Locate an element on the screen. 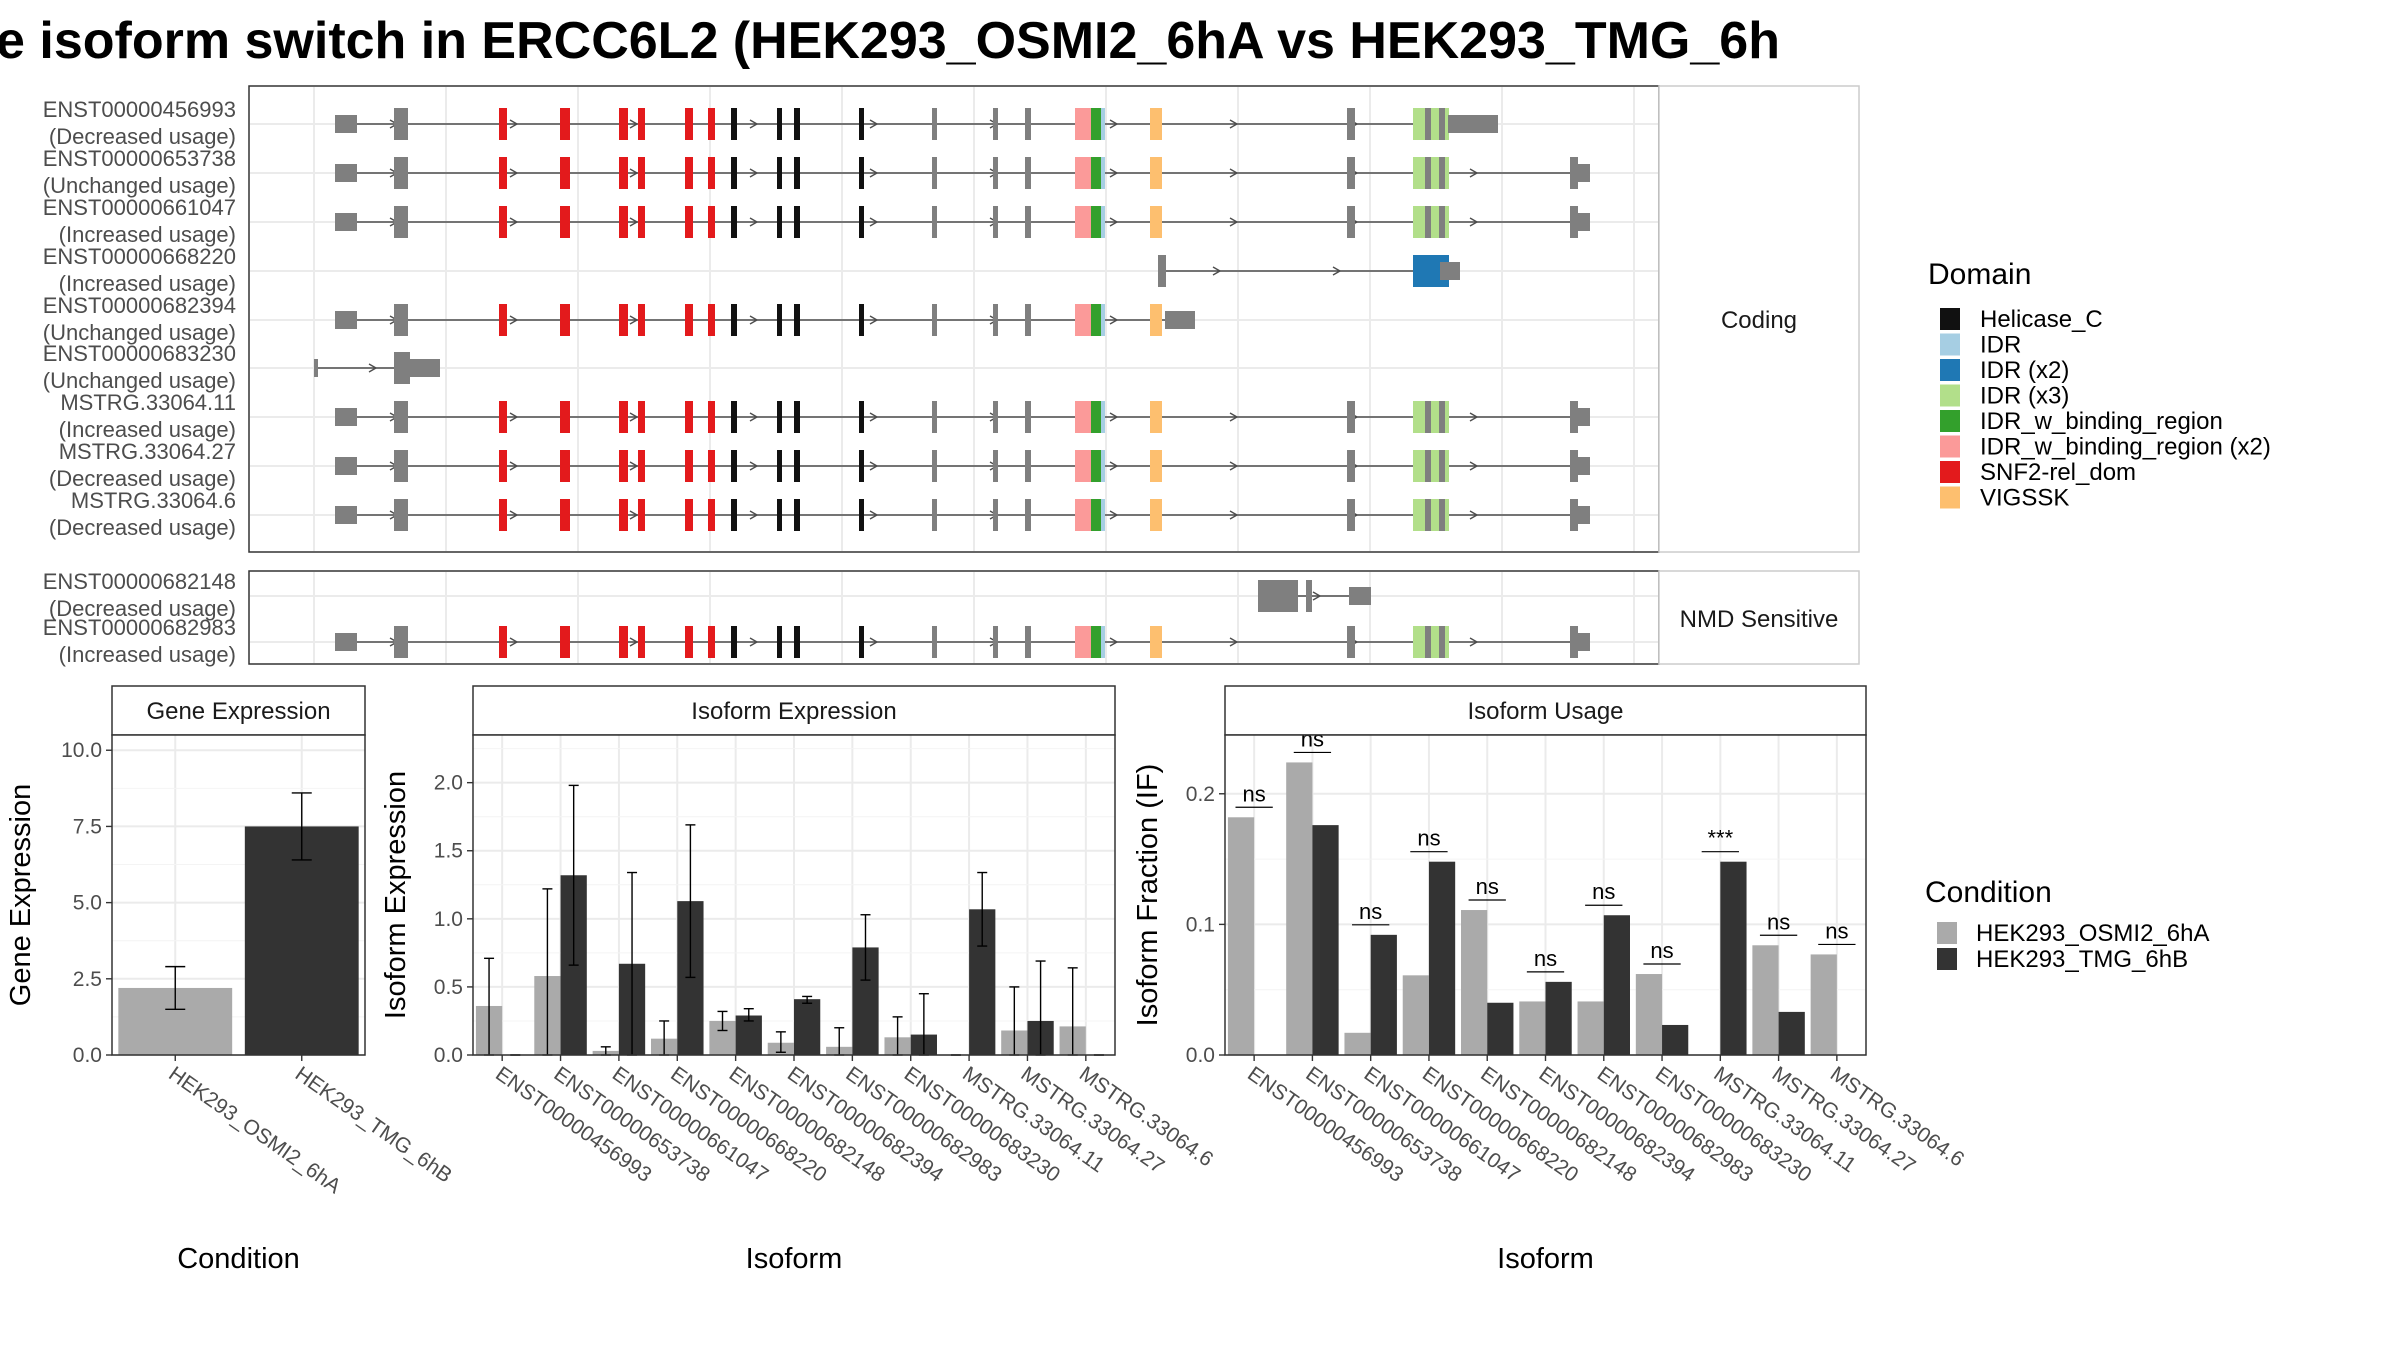 The width and height of the screenshot is (2400, 1350). legend-label: SNF2-rel_dom is located at coordinates (2058, 472).